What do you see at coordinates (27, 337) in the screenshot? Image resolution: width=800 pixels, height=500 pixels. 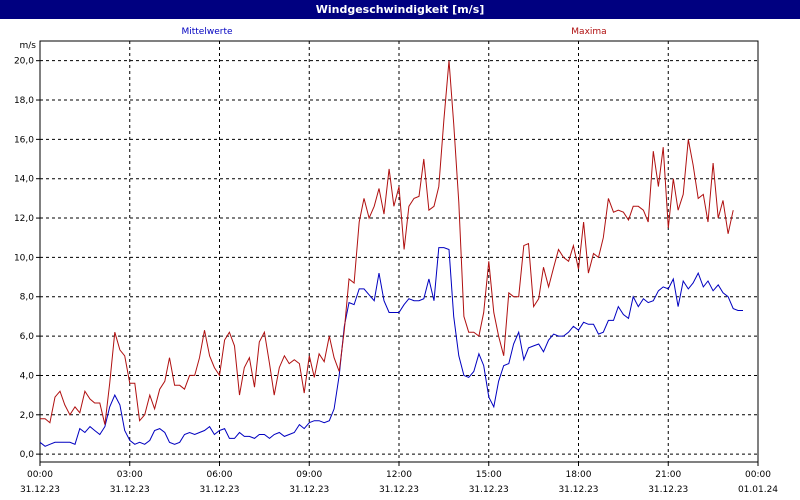 I see `y-tick-label: 6,0` at bounding box center [27, 337].